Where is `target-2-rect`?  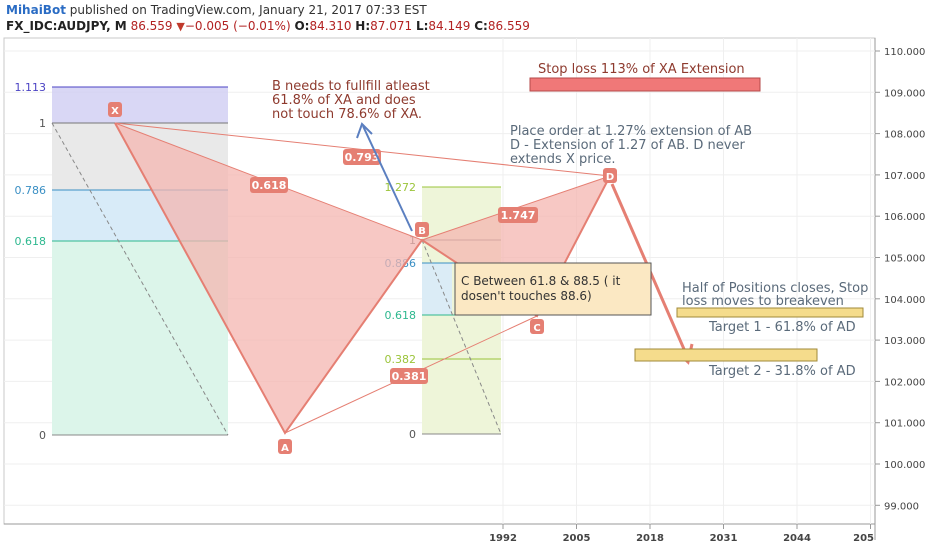
target-2-rect is located at coordinates (726, 355).